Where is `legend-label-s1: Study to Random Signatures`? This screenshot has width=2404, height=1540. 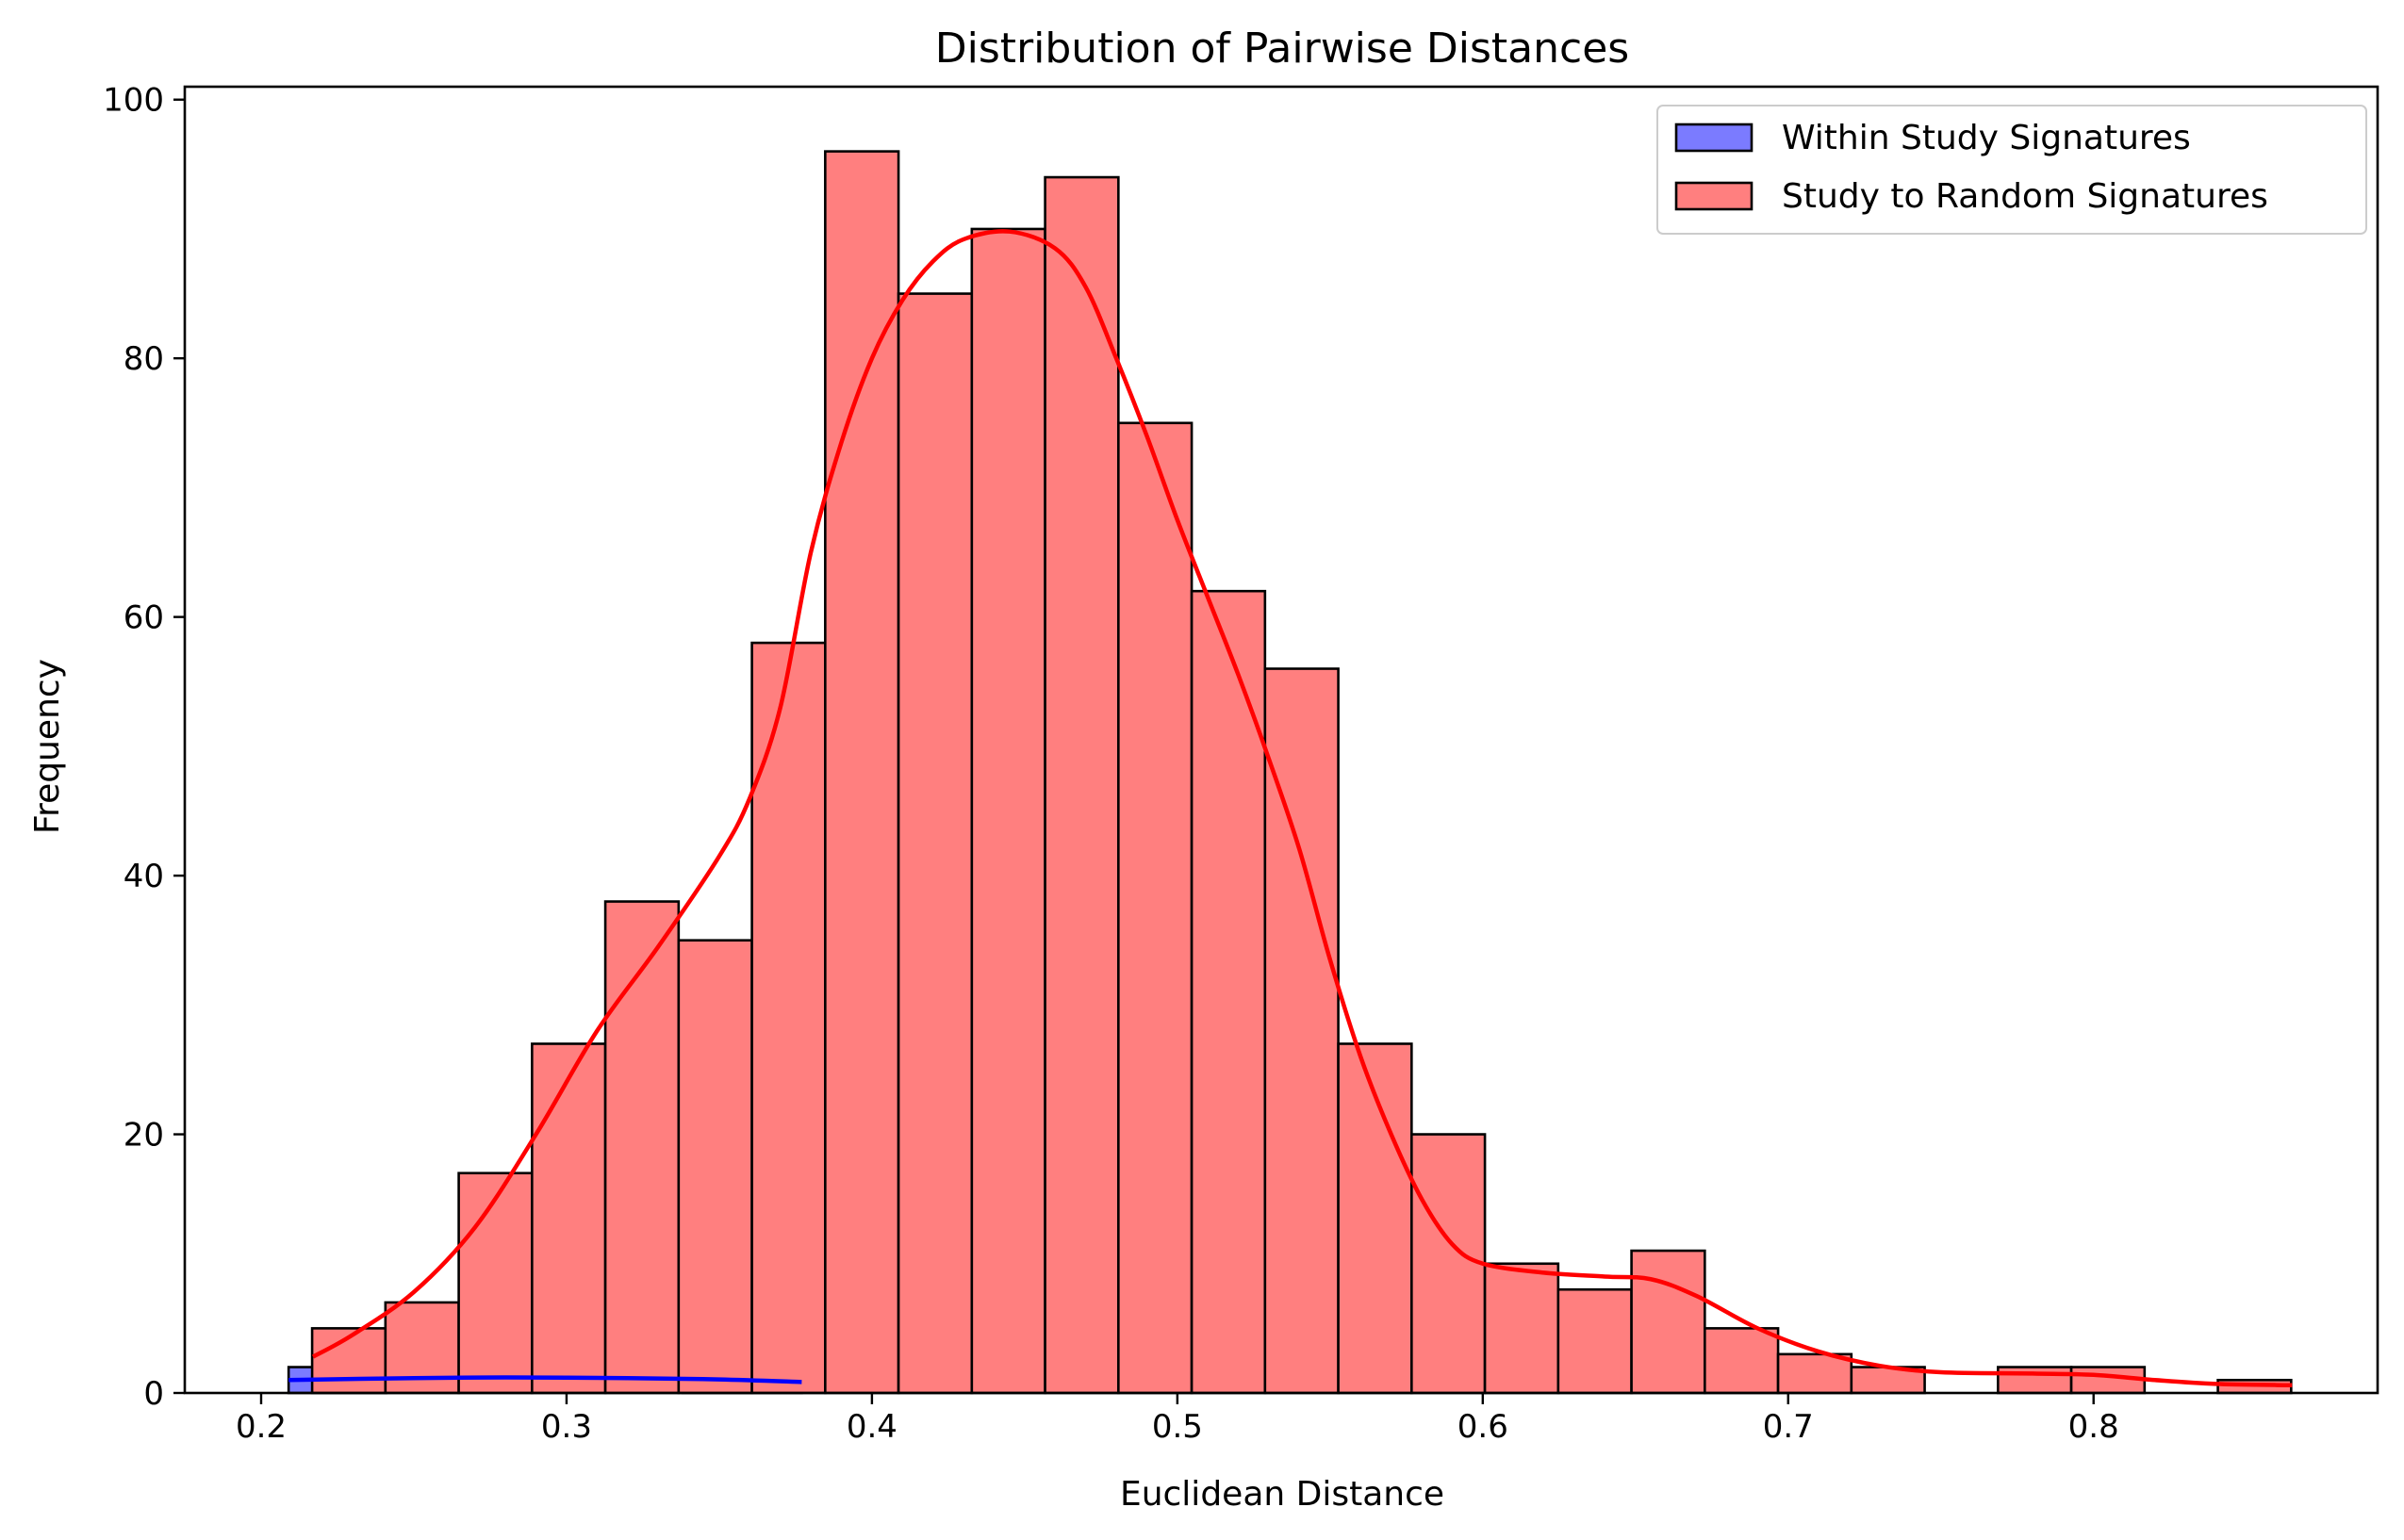 legend-label-s1: Study to Random Signatures is located at coordinates (2025, 196).